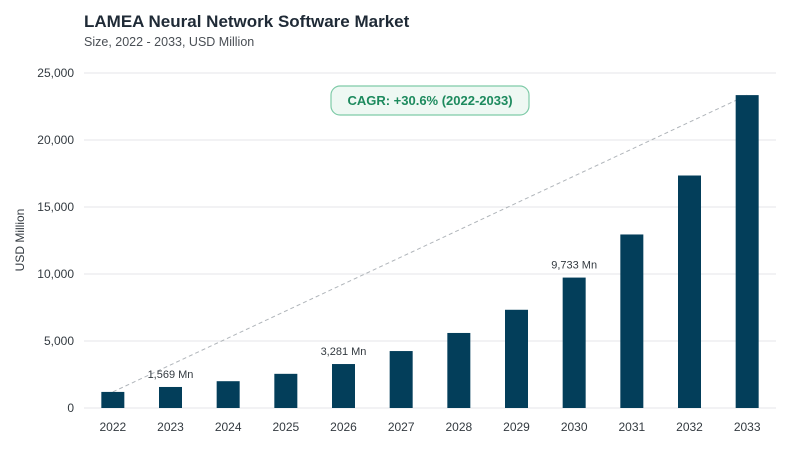 The width and height of the screenshot is (800, 450). I want to click on x-tick-label: 2027, so click(401, 427).